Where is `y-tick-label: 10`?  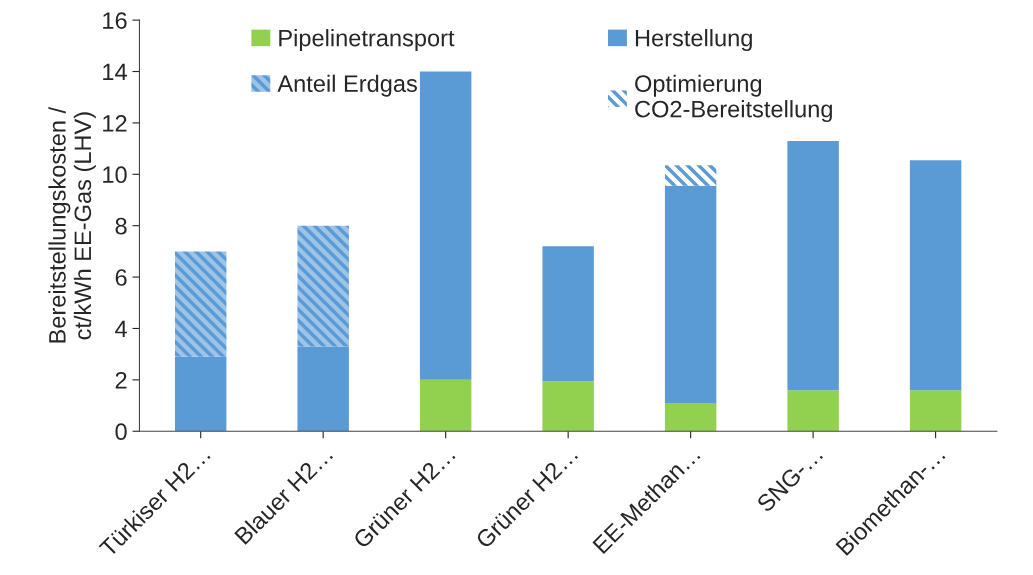
y-tick-label: 10 is located at coordinates (115, 175).